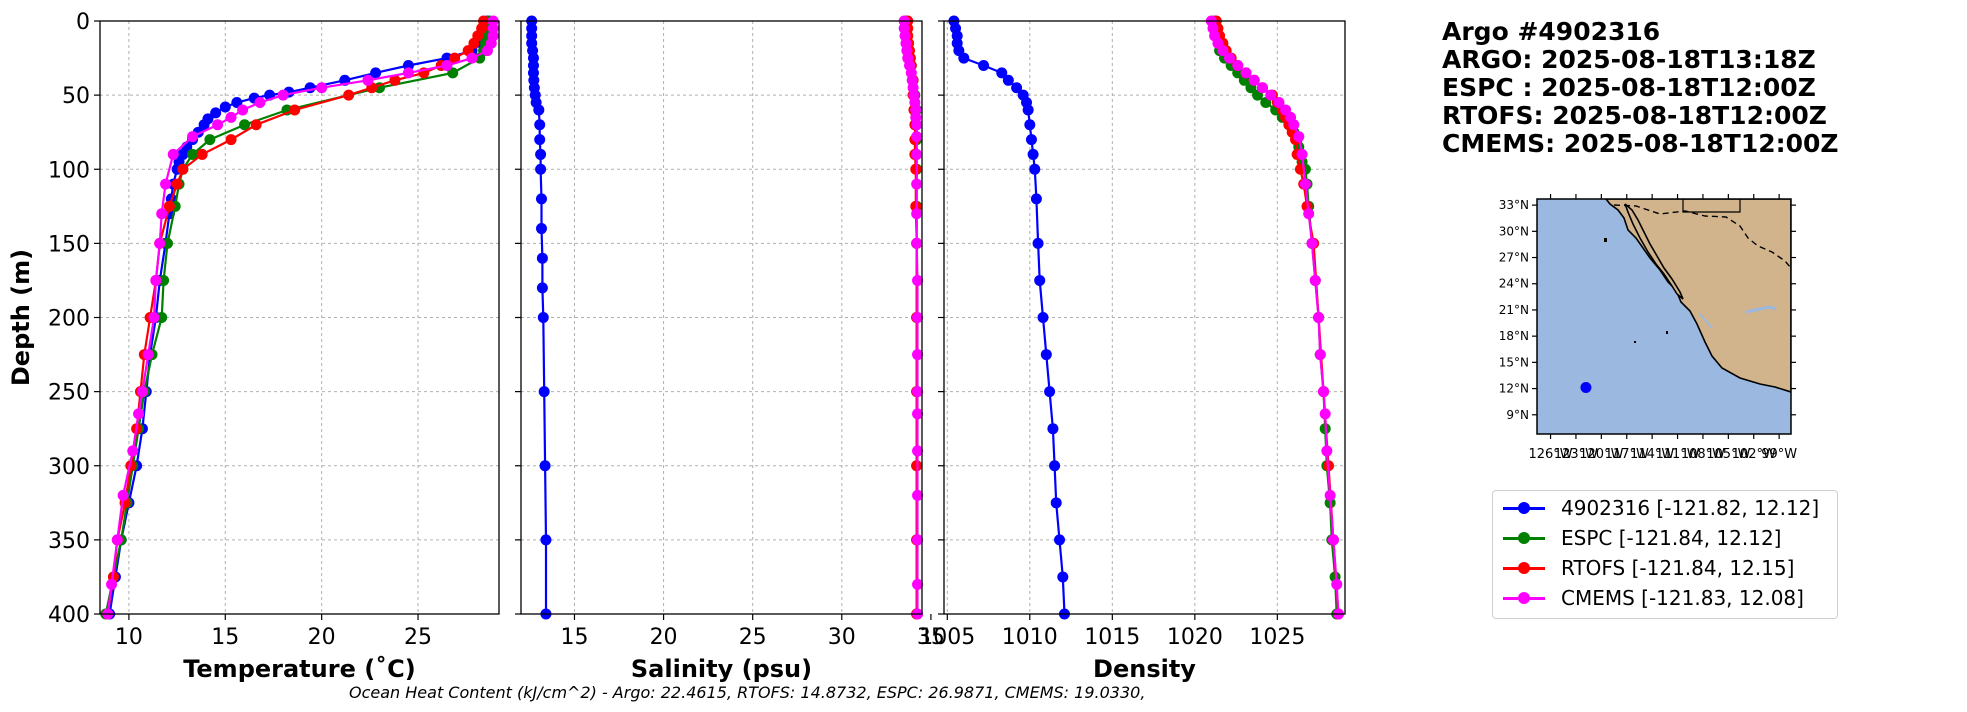 The image size is (1967, 712). I want to click on x-tick-label: 1020, so click(1195, 637).